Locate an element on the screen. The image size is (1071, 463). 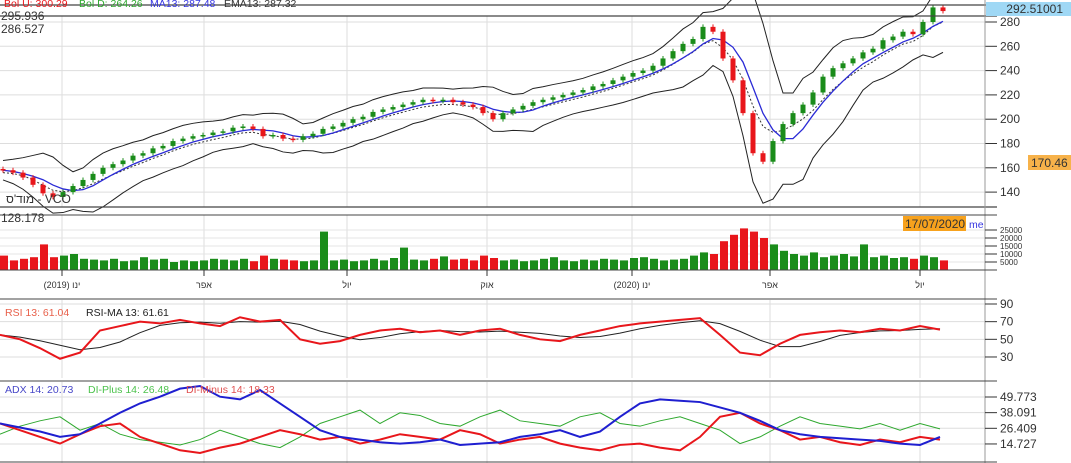
cursor-date-box is located at coordinates (934, 223).